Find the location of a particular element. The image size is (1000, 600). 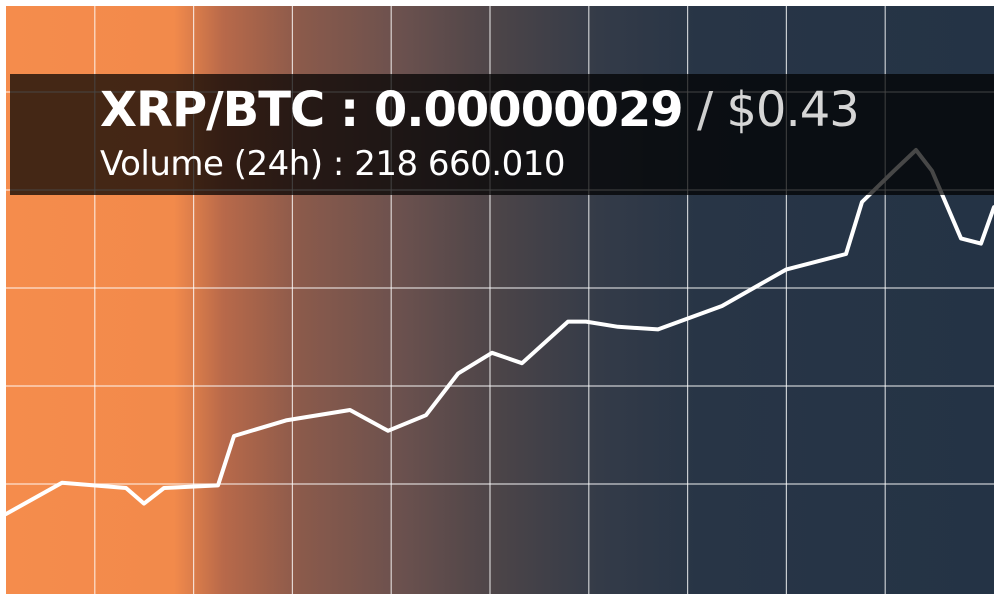

pair-label: XRP/BTC is located at coordinates (212, 110).